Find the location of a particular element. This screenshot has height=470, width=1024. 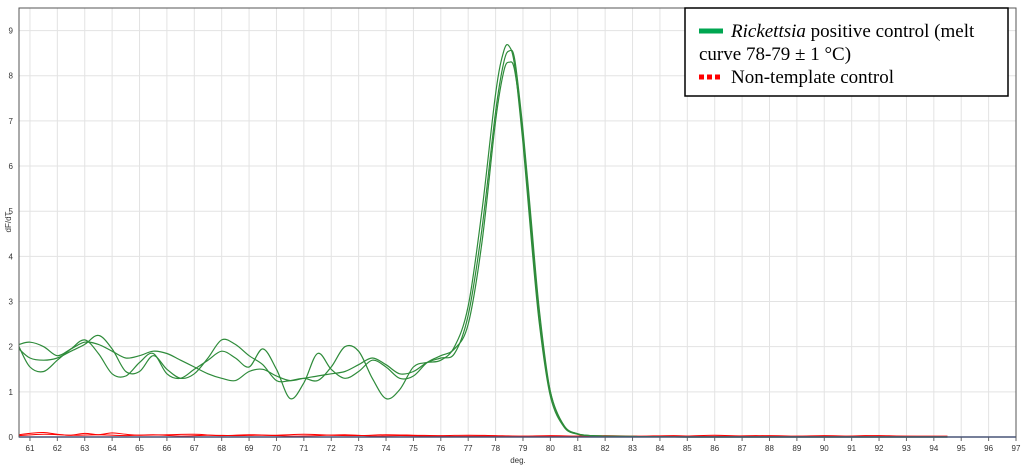

x-tick-label: 65 is located at coordinates (139, 448).